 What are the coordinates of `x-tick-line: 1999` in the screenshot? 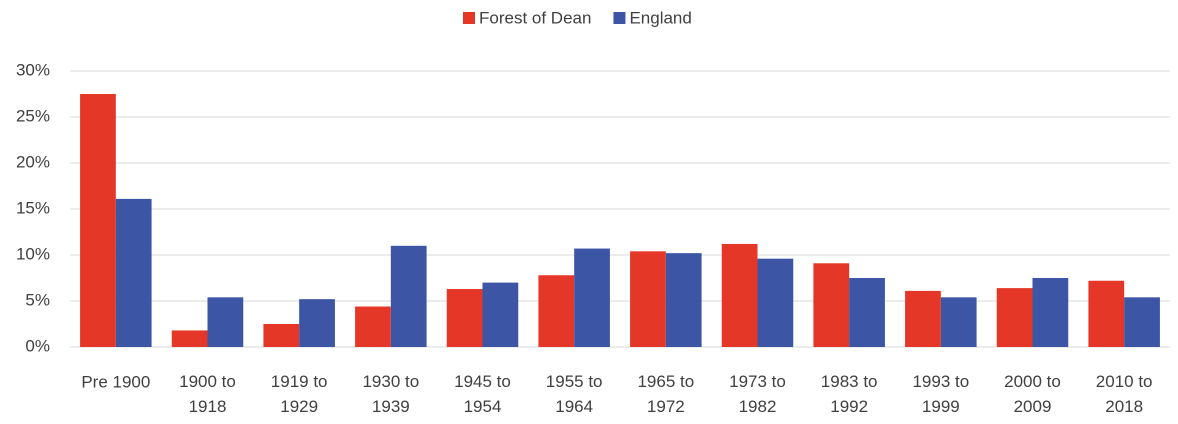 It's located at (941, 406).